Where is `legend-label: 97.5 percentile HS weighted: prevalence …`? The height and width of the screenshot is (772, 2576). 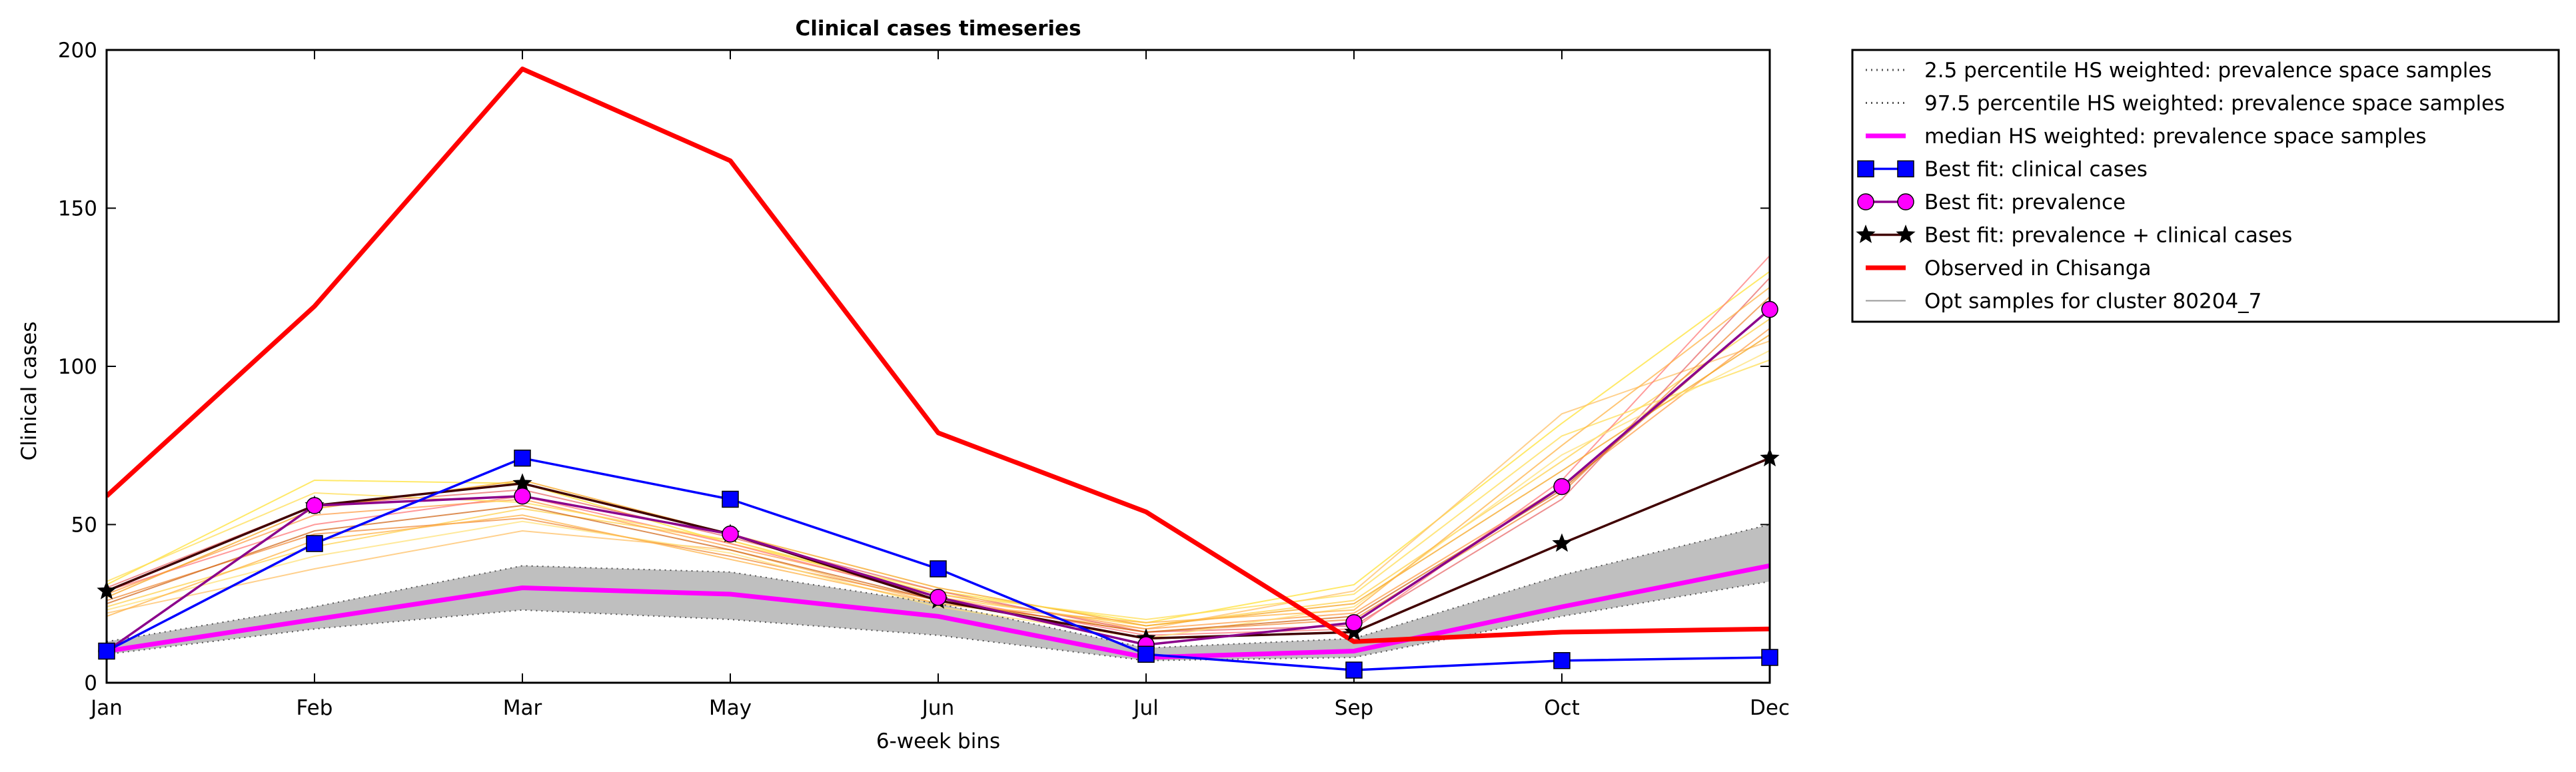 legend-label: 97.5 percentile HS weighted: prevalence … is located at coordinates (2214, 104).